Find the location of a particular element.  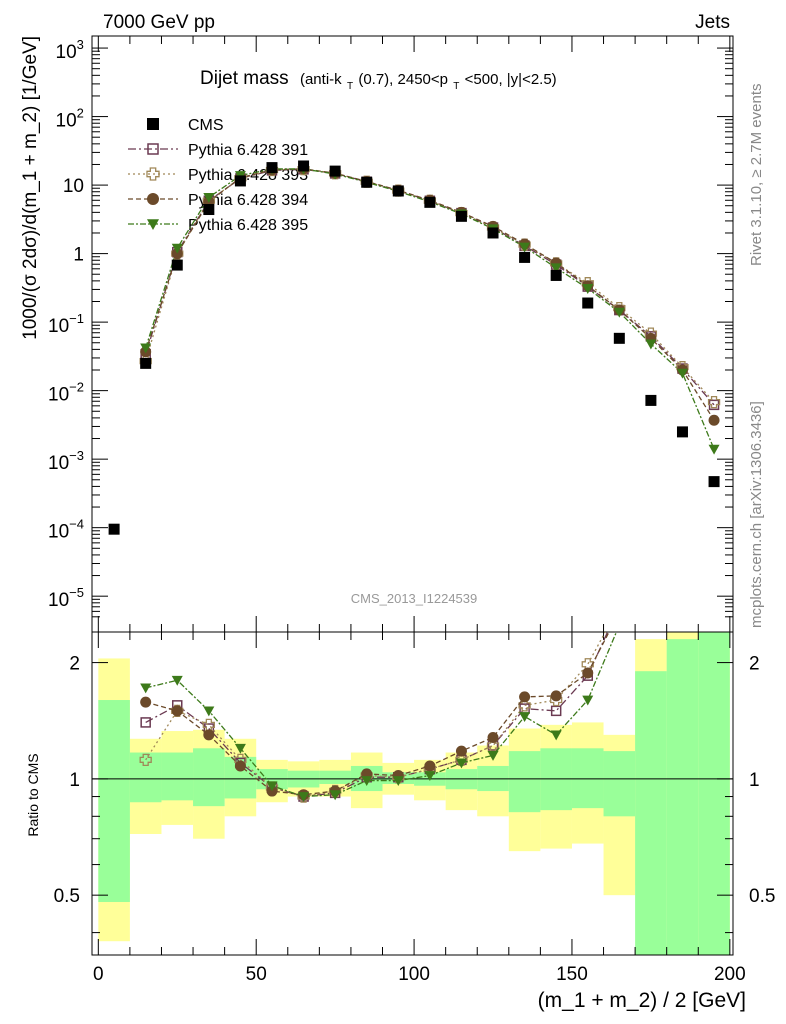

ratio-y-tick-label-right: 2 is located at coordinates (754, 664).